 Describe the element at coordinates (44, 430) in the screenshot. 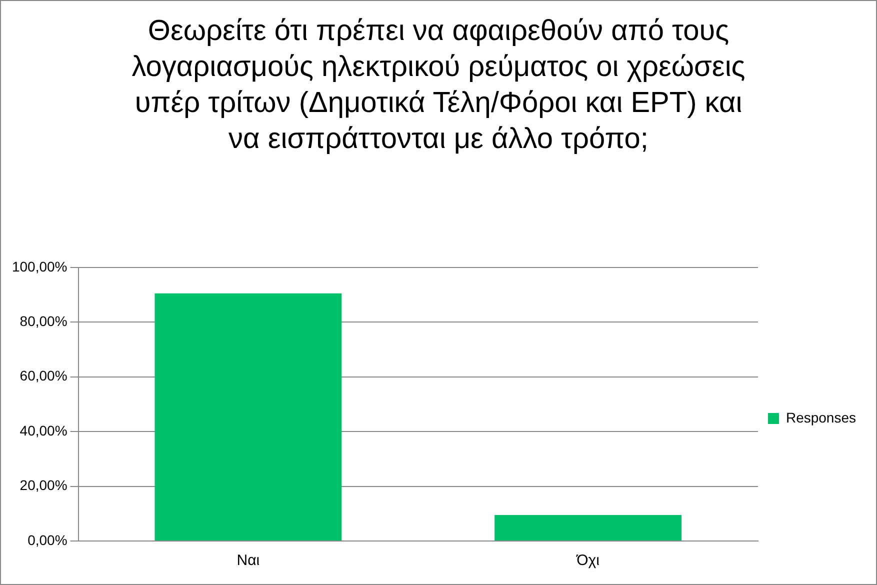

I see `y-tick-label: 40,00%` at that location.